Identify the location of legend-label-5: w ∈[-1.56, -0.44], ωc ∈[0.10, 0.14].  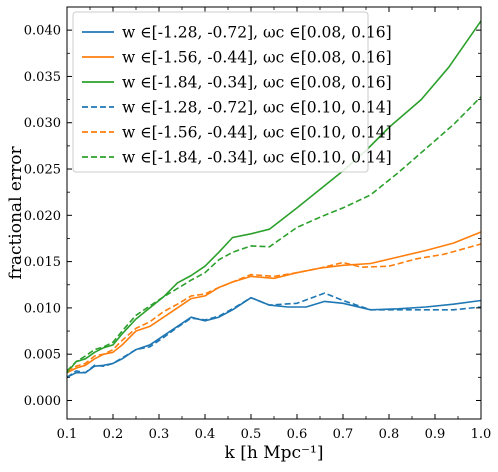
(257, 133).